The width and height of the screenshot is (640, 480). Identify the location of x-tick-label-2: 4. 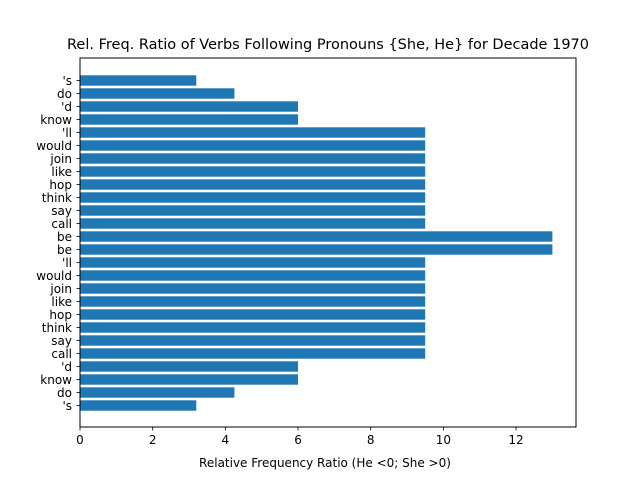
(226, 440).